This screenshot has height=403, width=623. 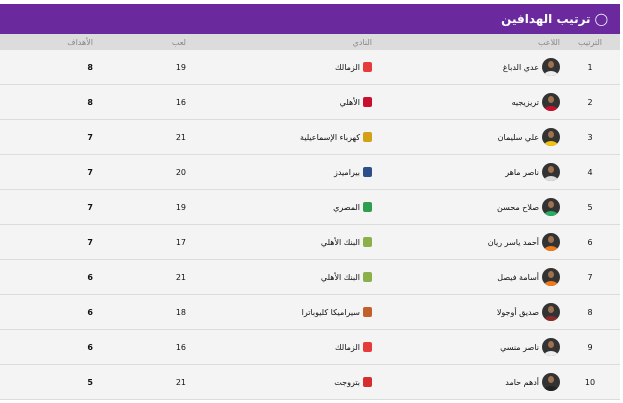 I want to click on table-row: 3 علي سليمان كهرباء الإسماعيلية 21 7, so click(x=310, y=137).